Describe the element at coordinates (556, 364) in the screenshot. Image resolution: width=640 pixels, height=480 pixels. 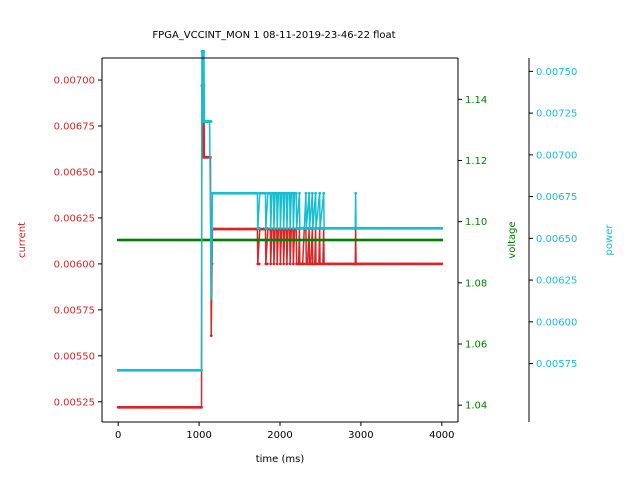
I see `y-tick-label-power: 0.00575` at that location.